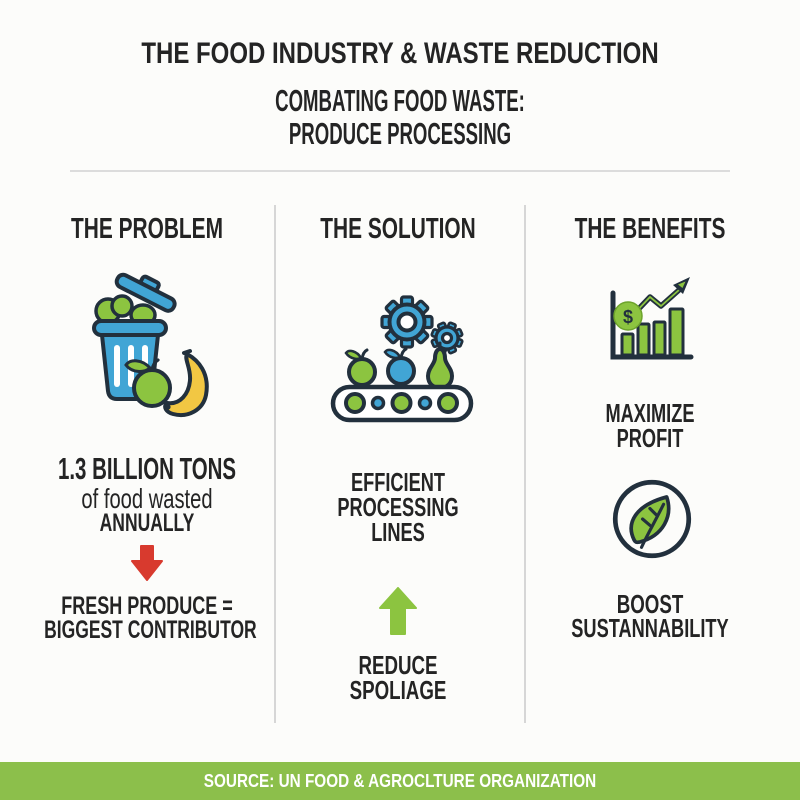 This screenshot has height=800, width=800. Describe the element at coordinates (659, 298) in the screenshot. I see `growth-arrow` at that location.